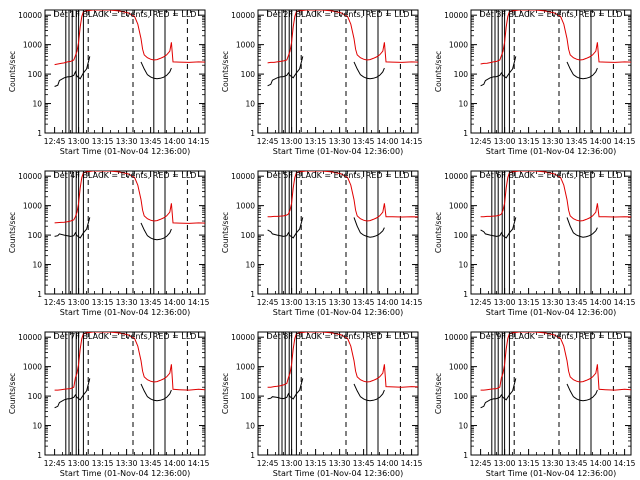  I want to click on panel-title: Det 5F BLACK = Events, RED = LLD, so click(338, 175).